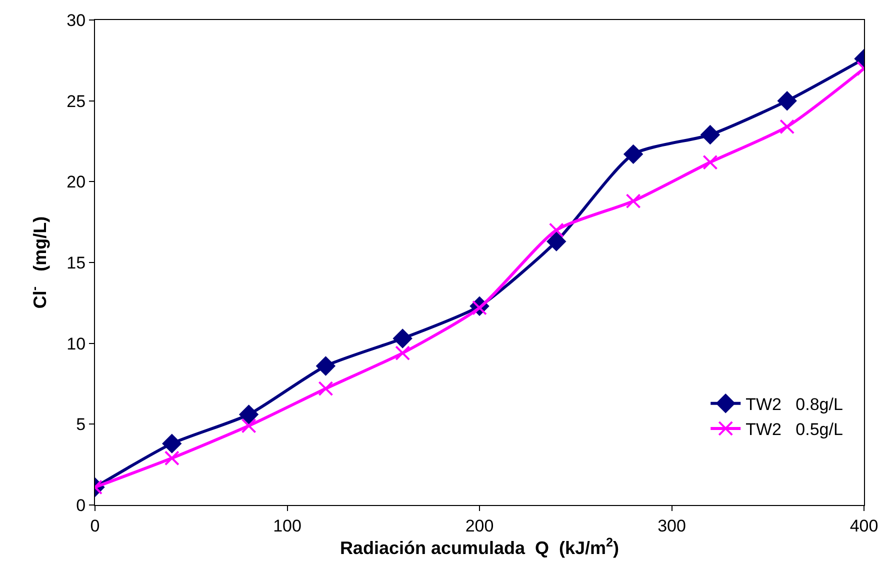  I want to click on x-tick-label: 200, so click(479, 526).